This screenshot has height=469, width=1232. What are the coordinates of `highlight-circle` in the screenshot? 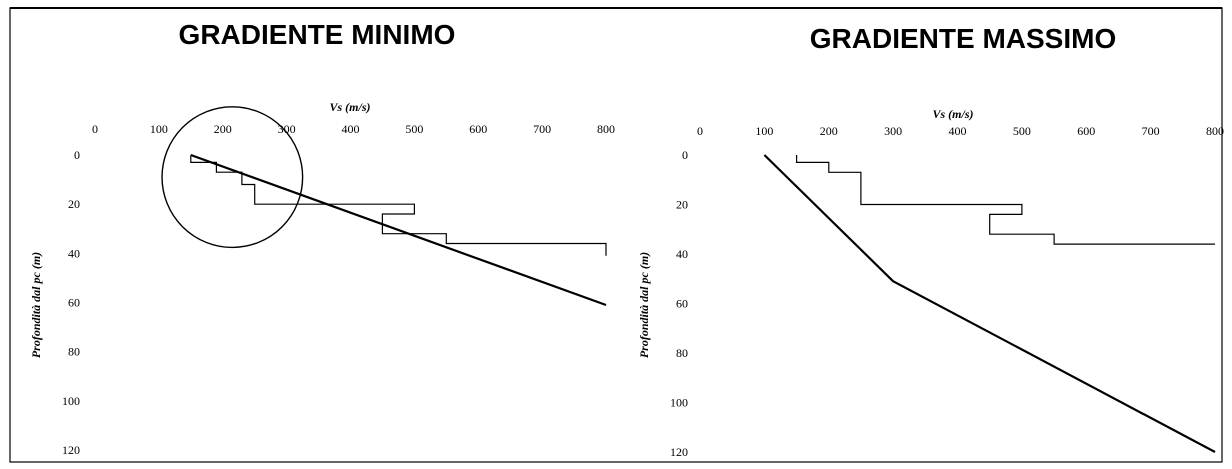 It's located at (232, 177).